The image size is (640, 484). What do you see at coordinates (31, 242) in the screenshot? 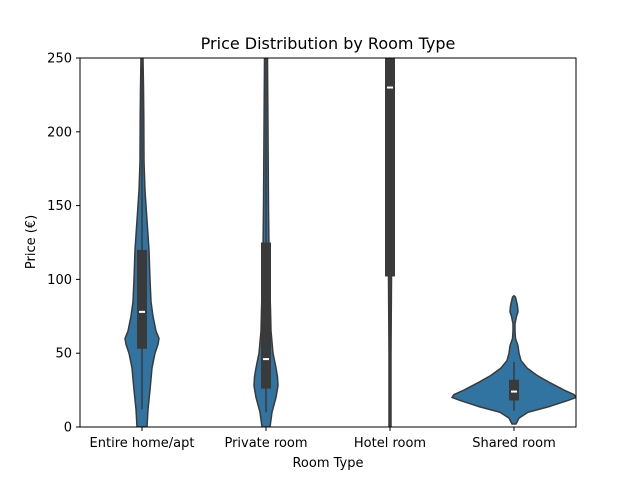
I see `y-axis-label: Price (€)` at bounding box center [31, 242].